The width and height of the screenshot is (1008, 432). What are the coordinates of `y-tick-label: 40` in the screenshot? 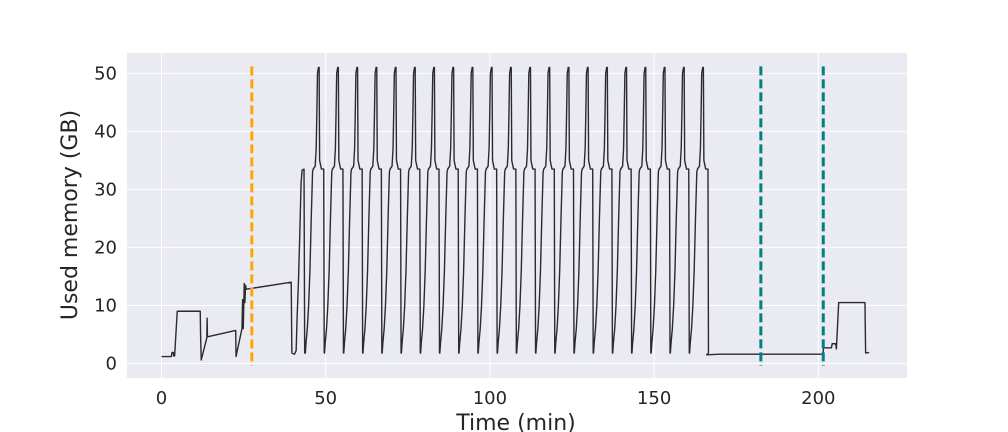 It's located at (105, 131).